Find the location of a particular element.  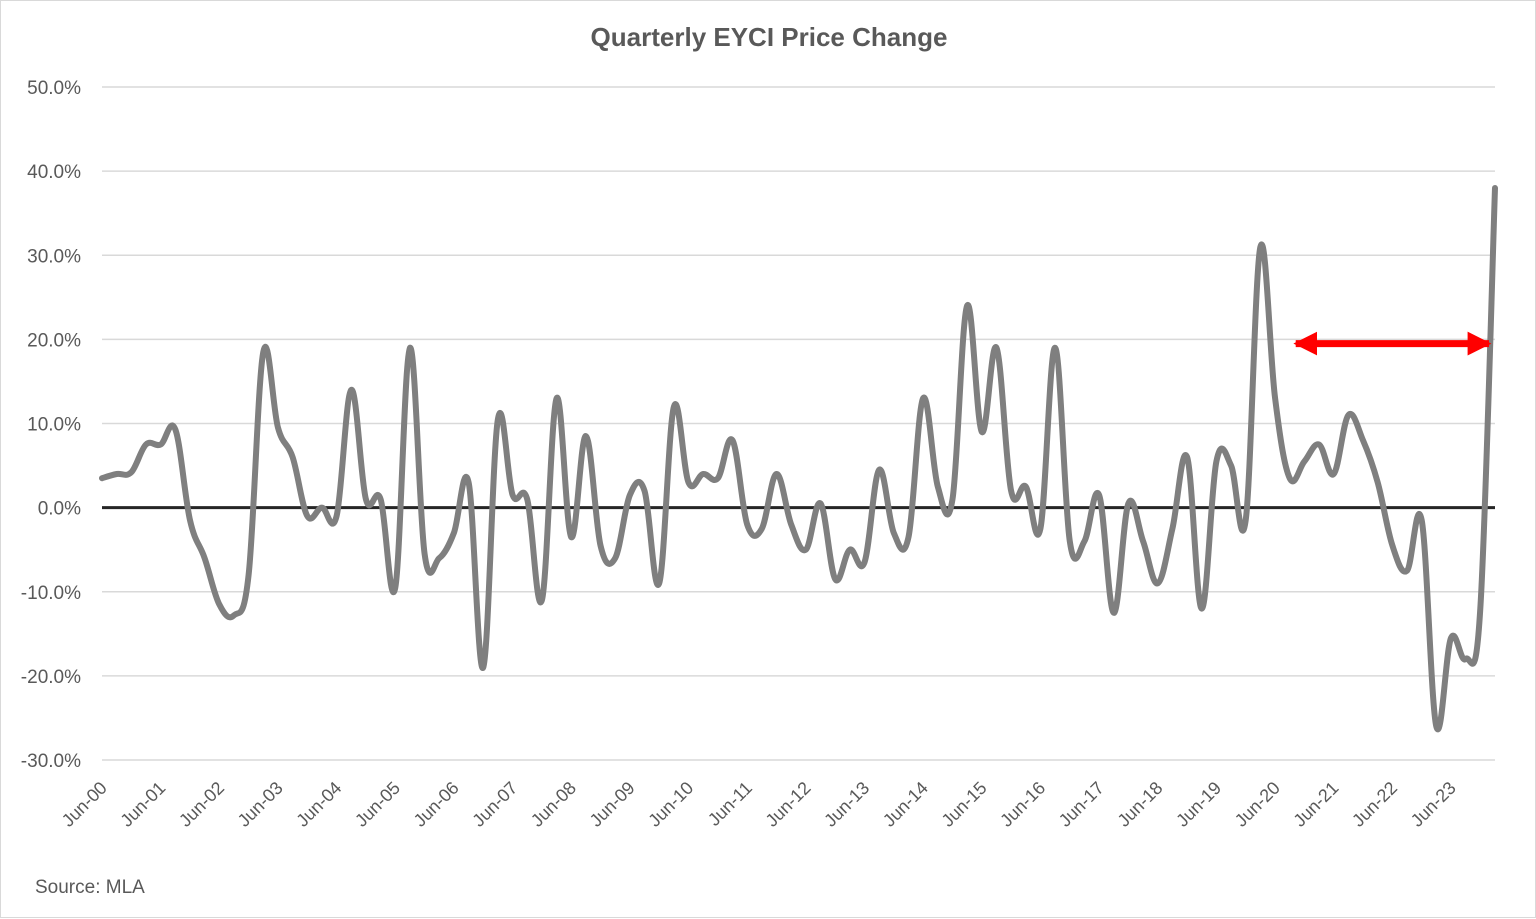

y-tick-label: 50.0% is located at coordinates (54, 88).